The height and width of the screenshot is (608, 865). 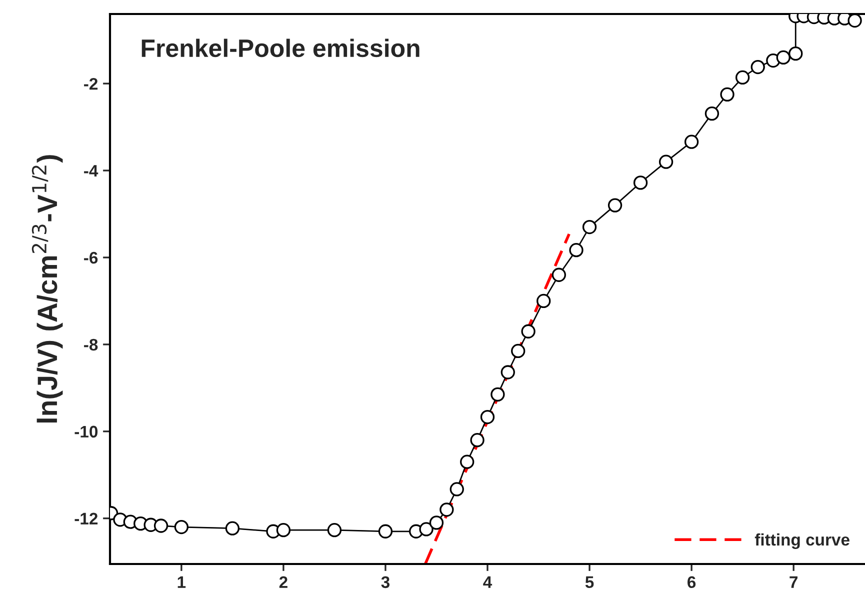 What do you see at coordinates (91, 258) in the screenshot?
I see `y-tick-label: -6` at bounding box center [91, 258].